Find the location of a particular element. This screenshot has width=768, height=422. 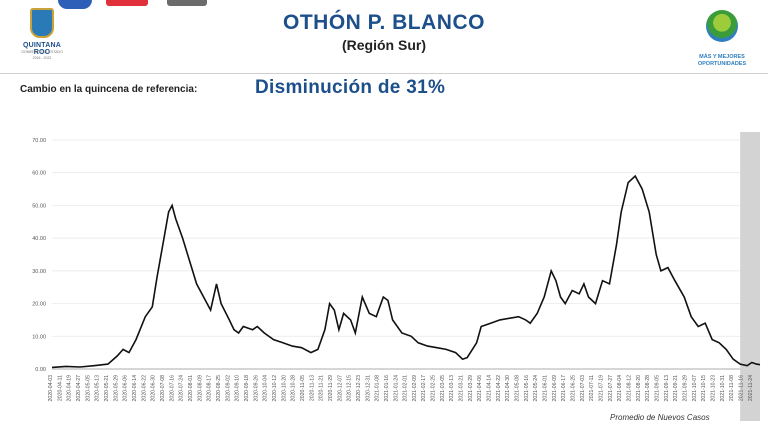

x-tick-label: 2021-06-01 is located at coordinates (546, 388).